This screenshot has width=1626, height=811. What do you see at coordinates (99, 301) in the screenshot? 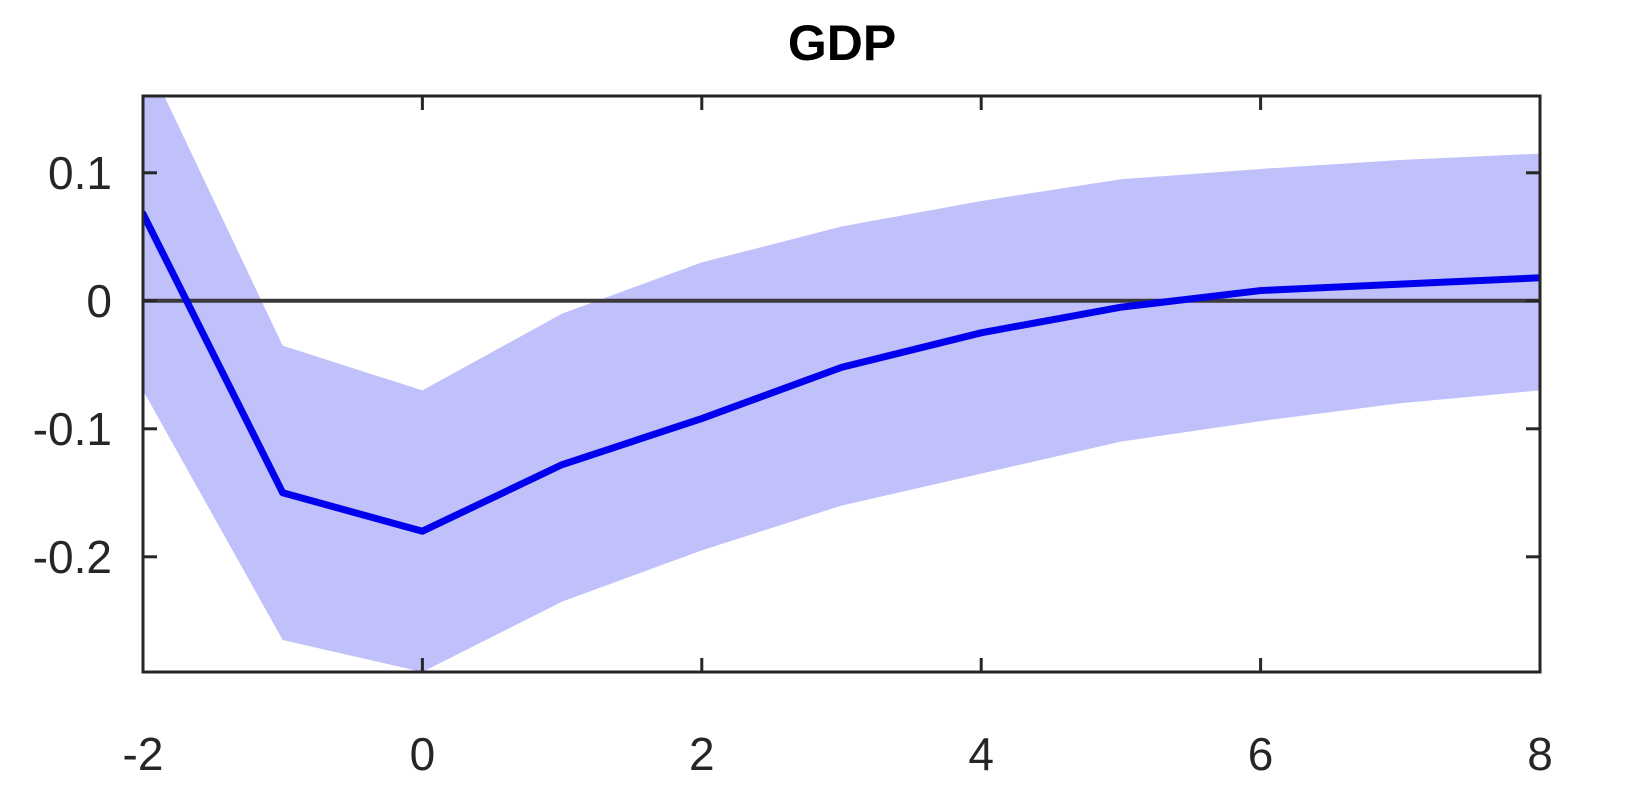
I see `y-tick-label: 0` at bounding box center [99, 301].